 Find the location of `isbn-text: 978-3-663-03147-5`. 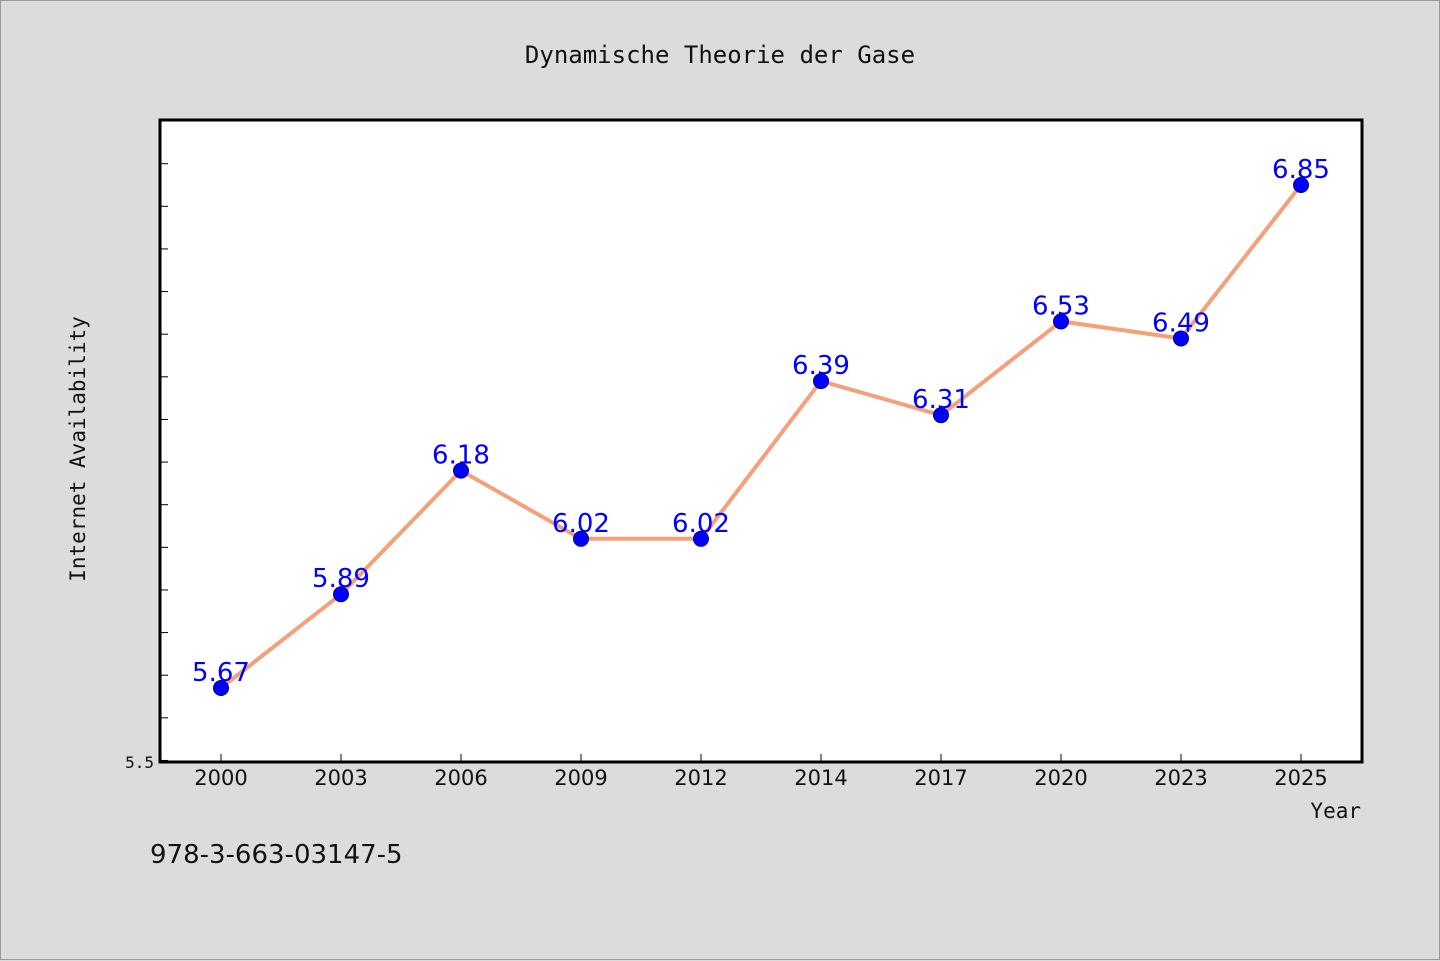

isbn-text: 978-3-663-03147-5 is located at coordinates (276, 855).